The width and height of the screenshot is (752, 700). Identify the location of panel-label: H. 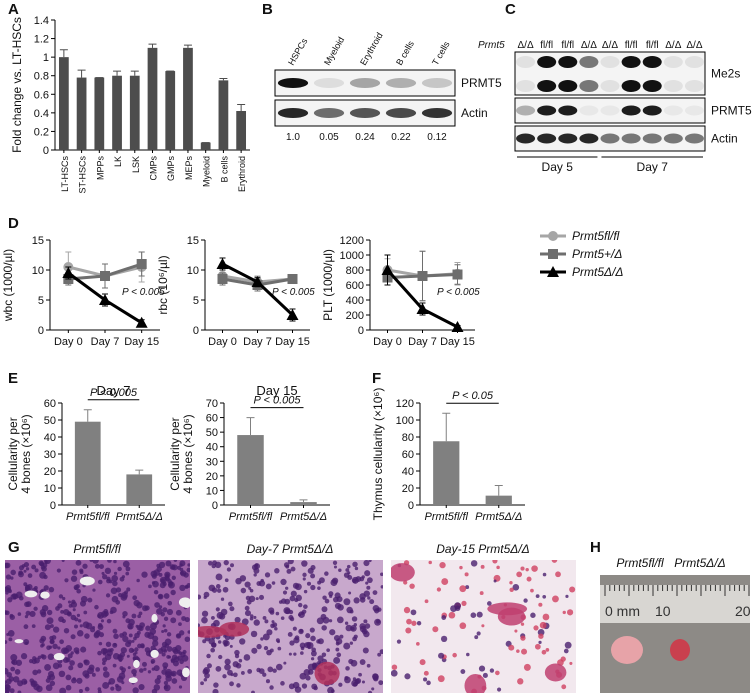
(595, 547).